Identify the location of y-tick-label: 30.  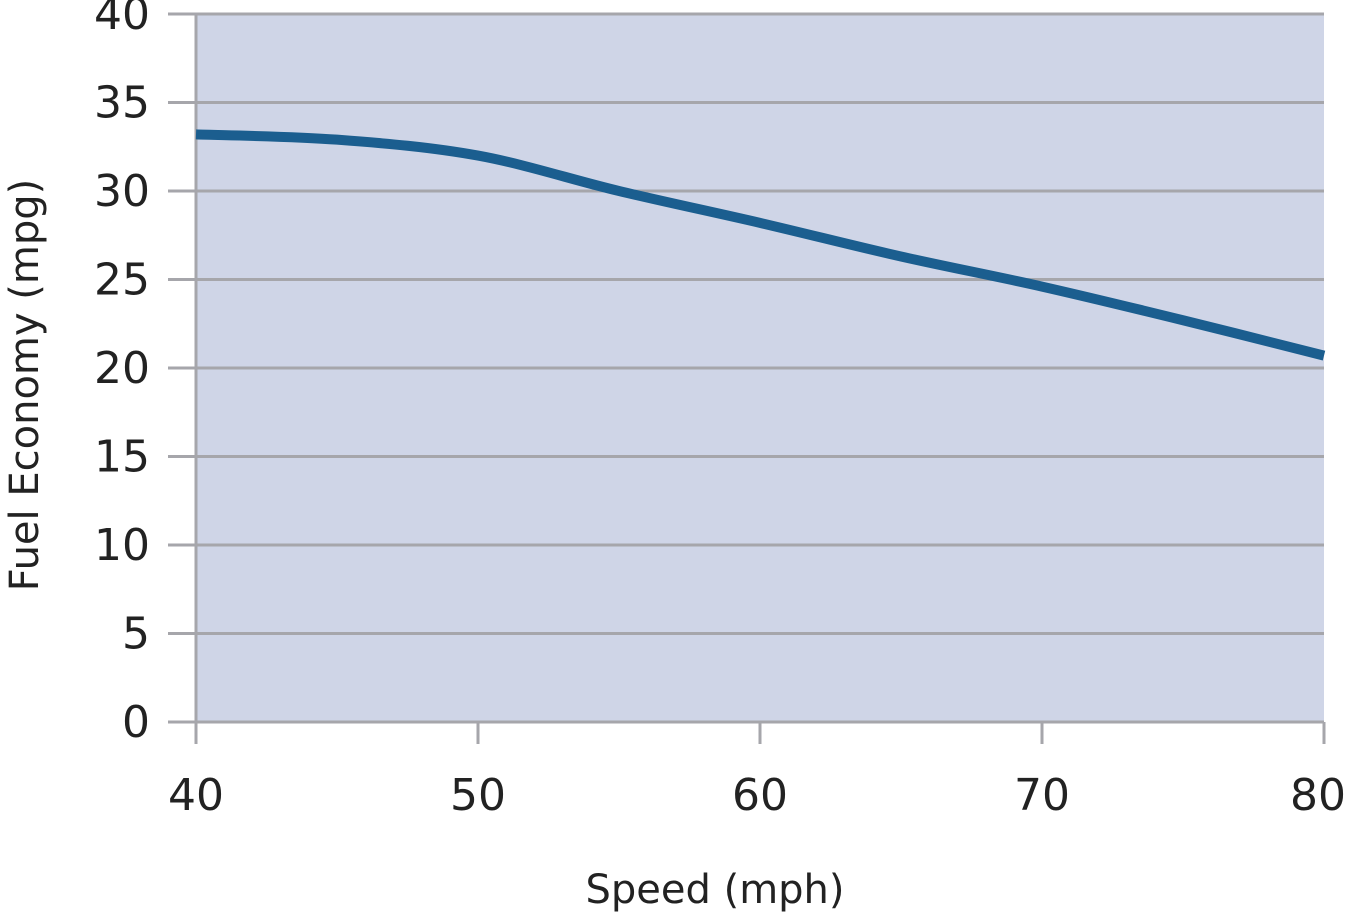
(122, 191).